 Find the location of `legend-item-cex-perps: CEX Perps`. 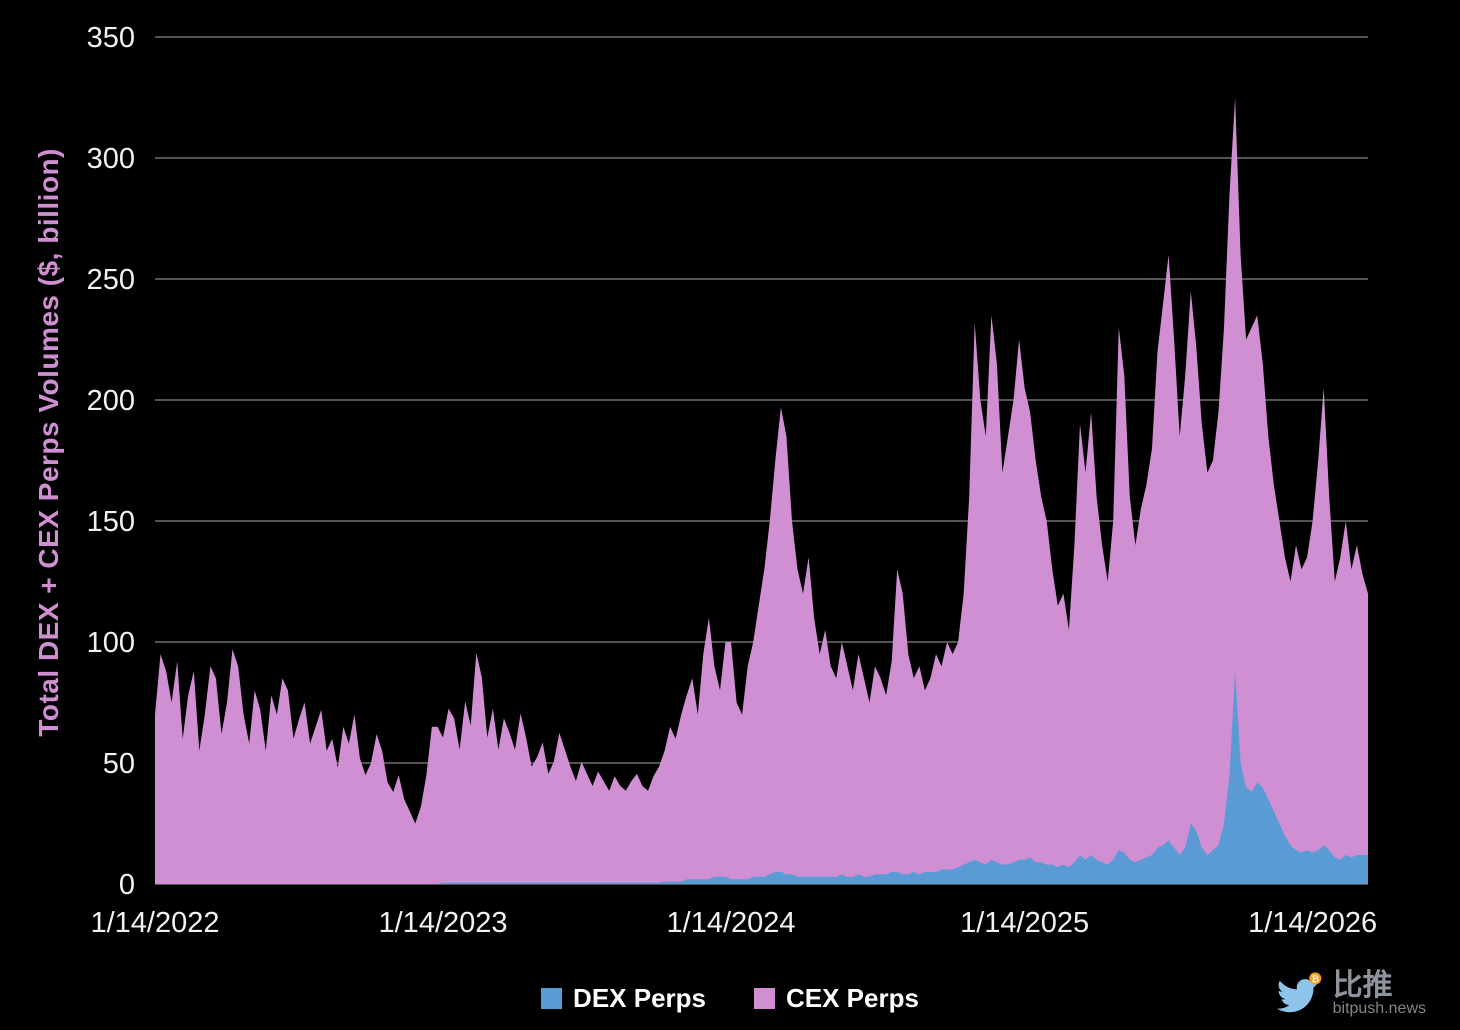

legend-item-cex-perps: CEX Perps is located at coordinates (836, 998).